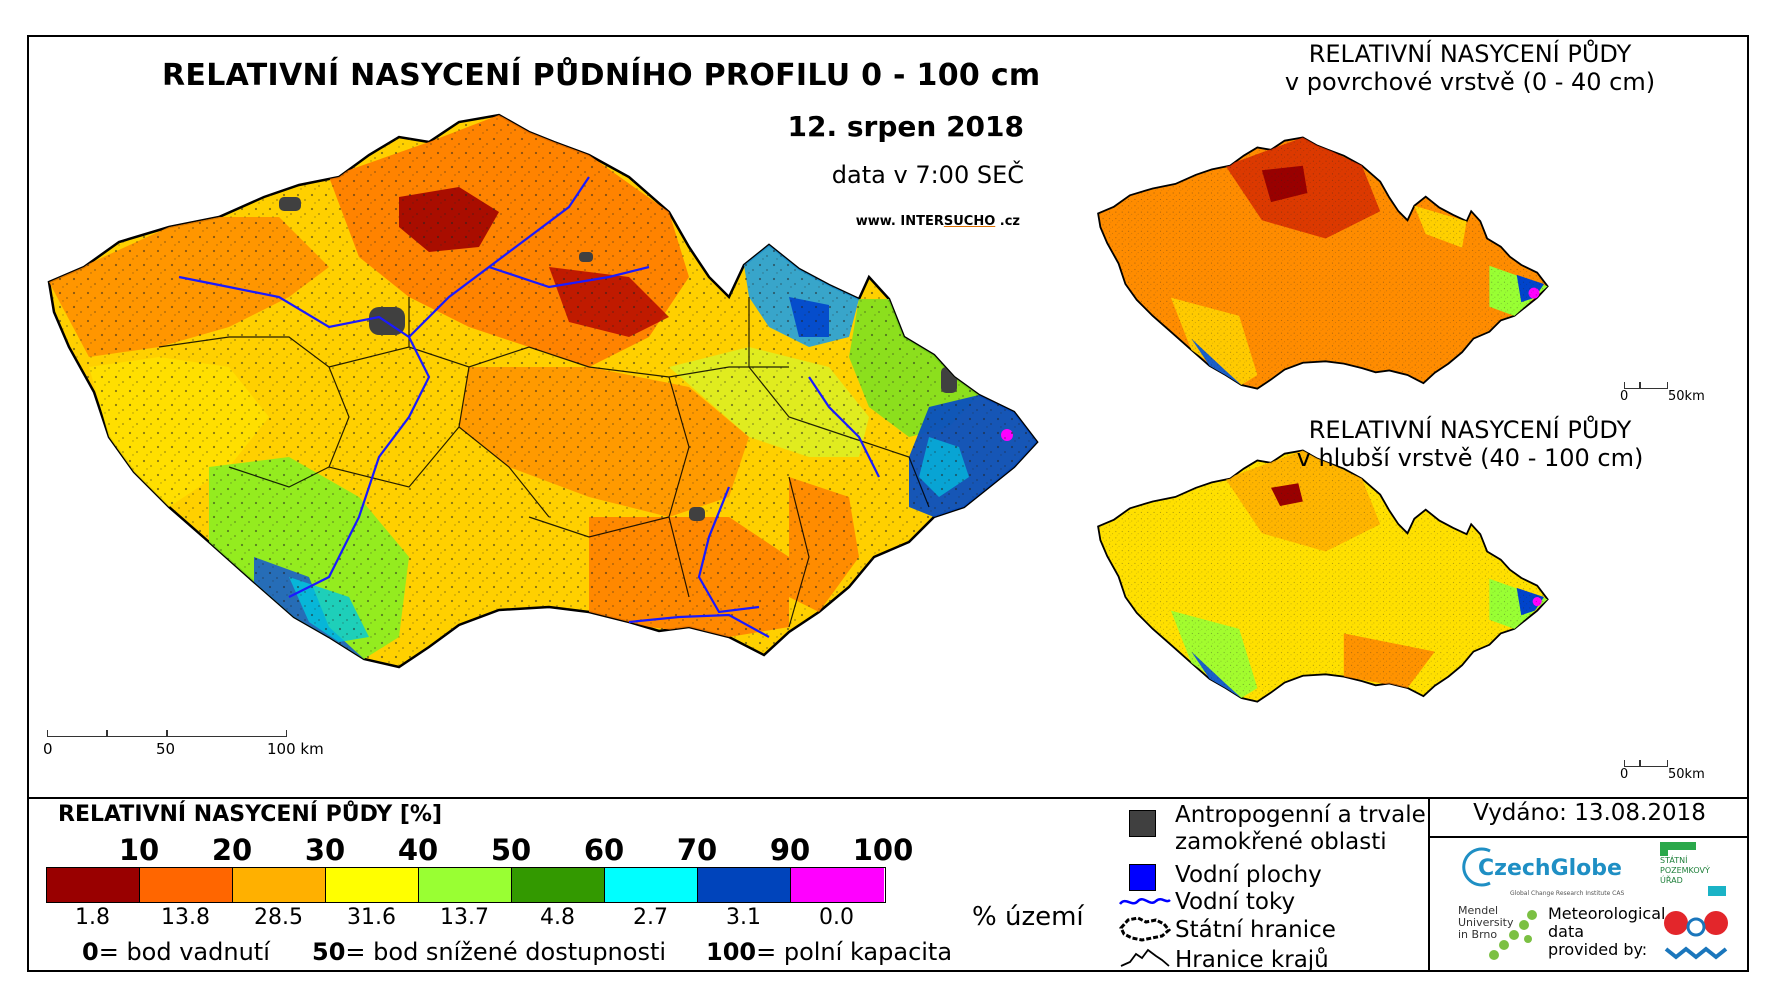 Image resolution: width=1772 pixels, height=1003 pixels. I want to click on legend-area-pct: 28.5, so click(278, 917).